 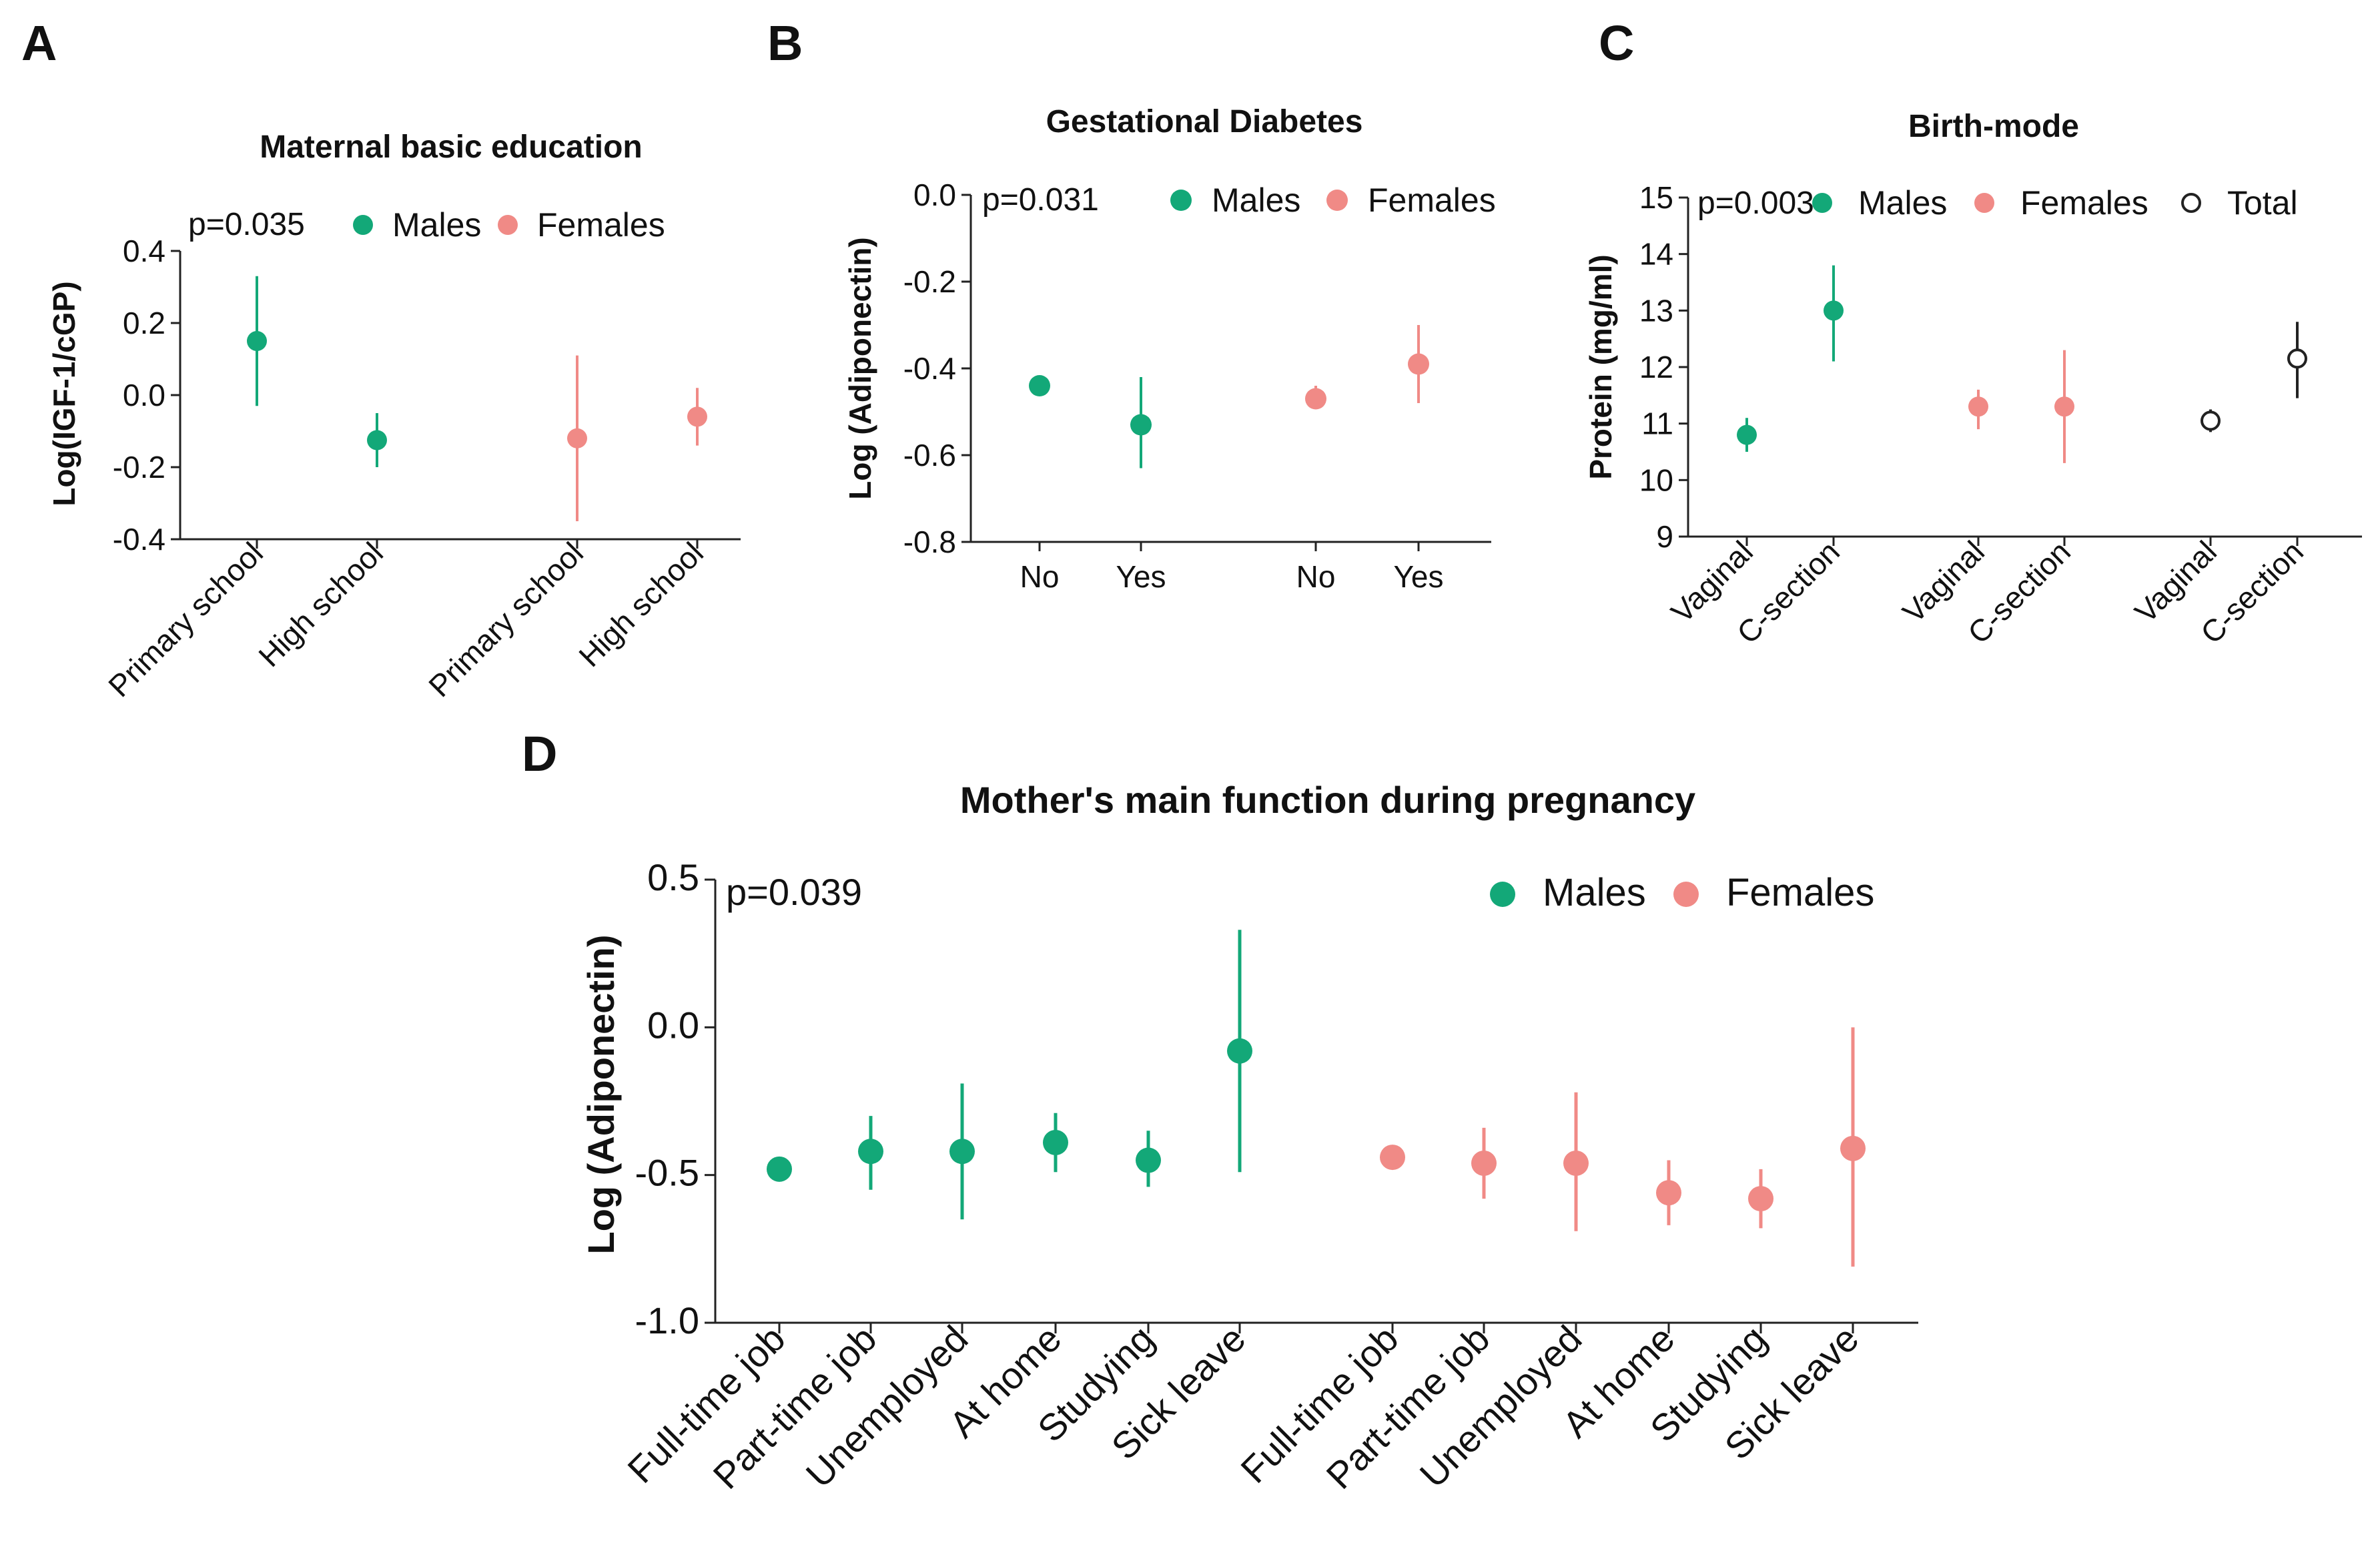 I want to click on panel-c-legend-marker-total, so click(x=2191, y=203).